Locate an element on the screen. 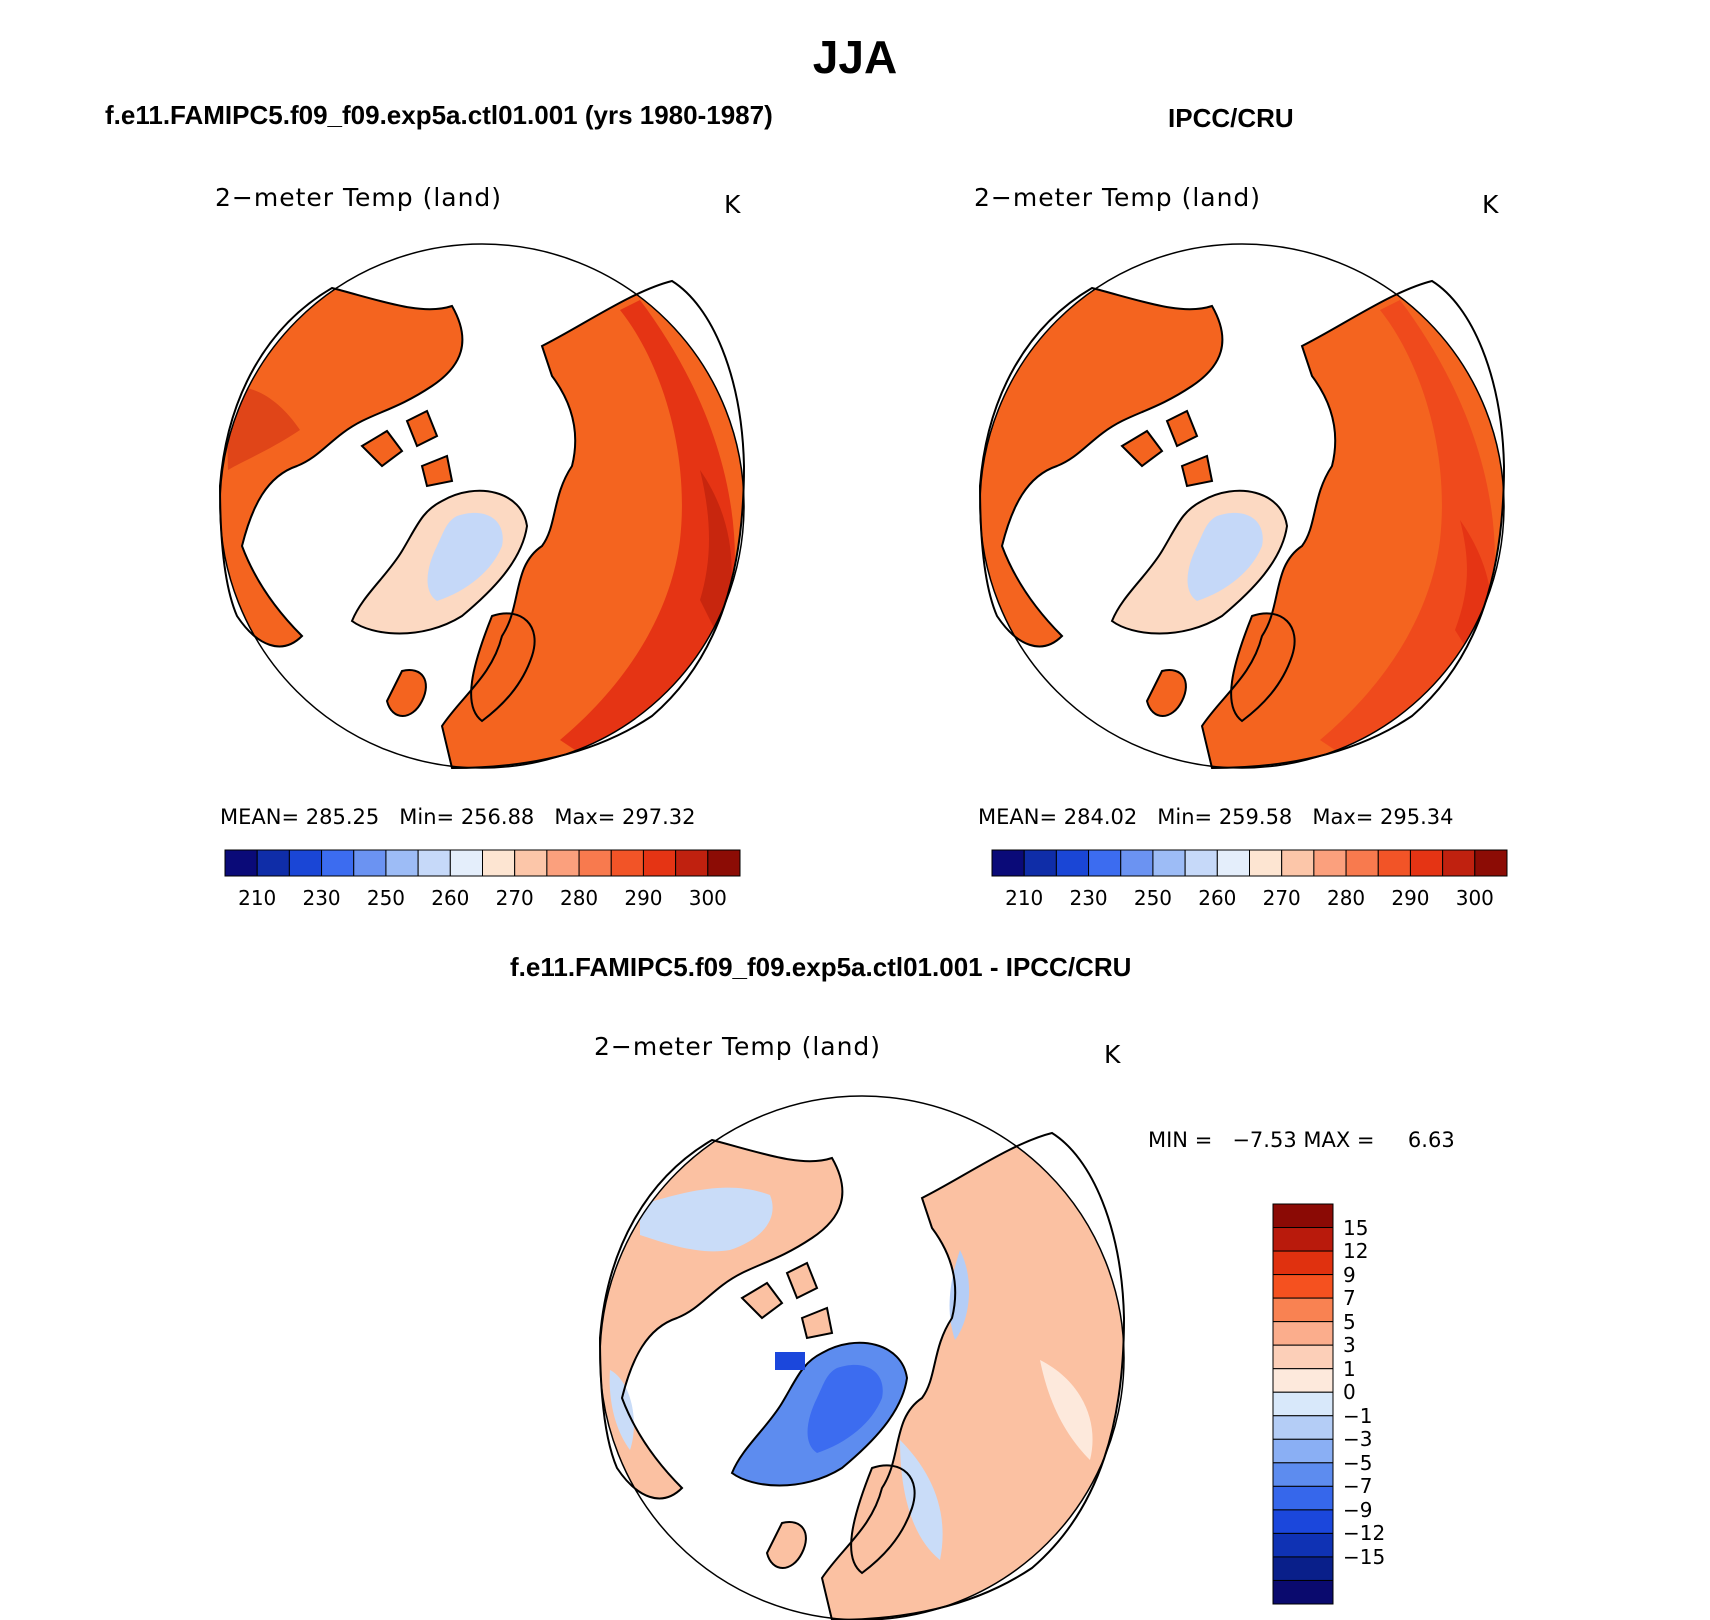 The image size is (1710, 1620). diff-stats: MIN = −7.53 MAX = 6.63 is located at coordinates (1301, 1140).